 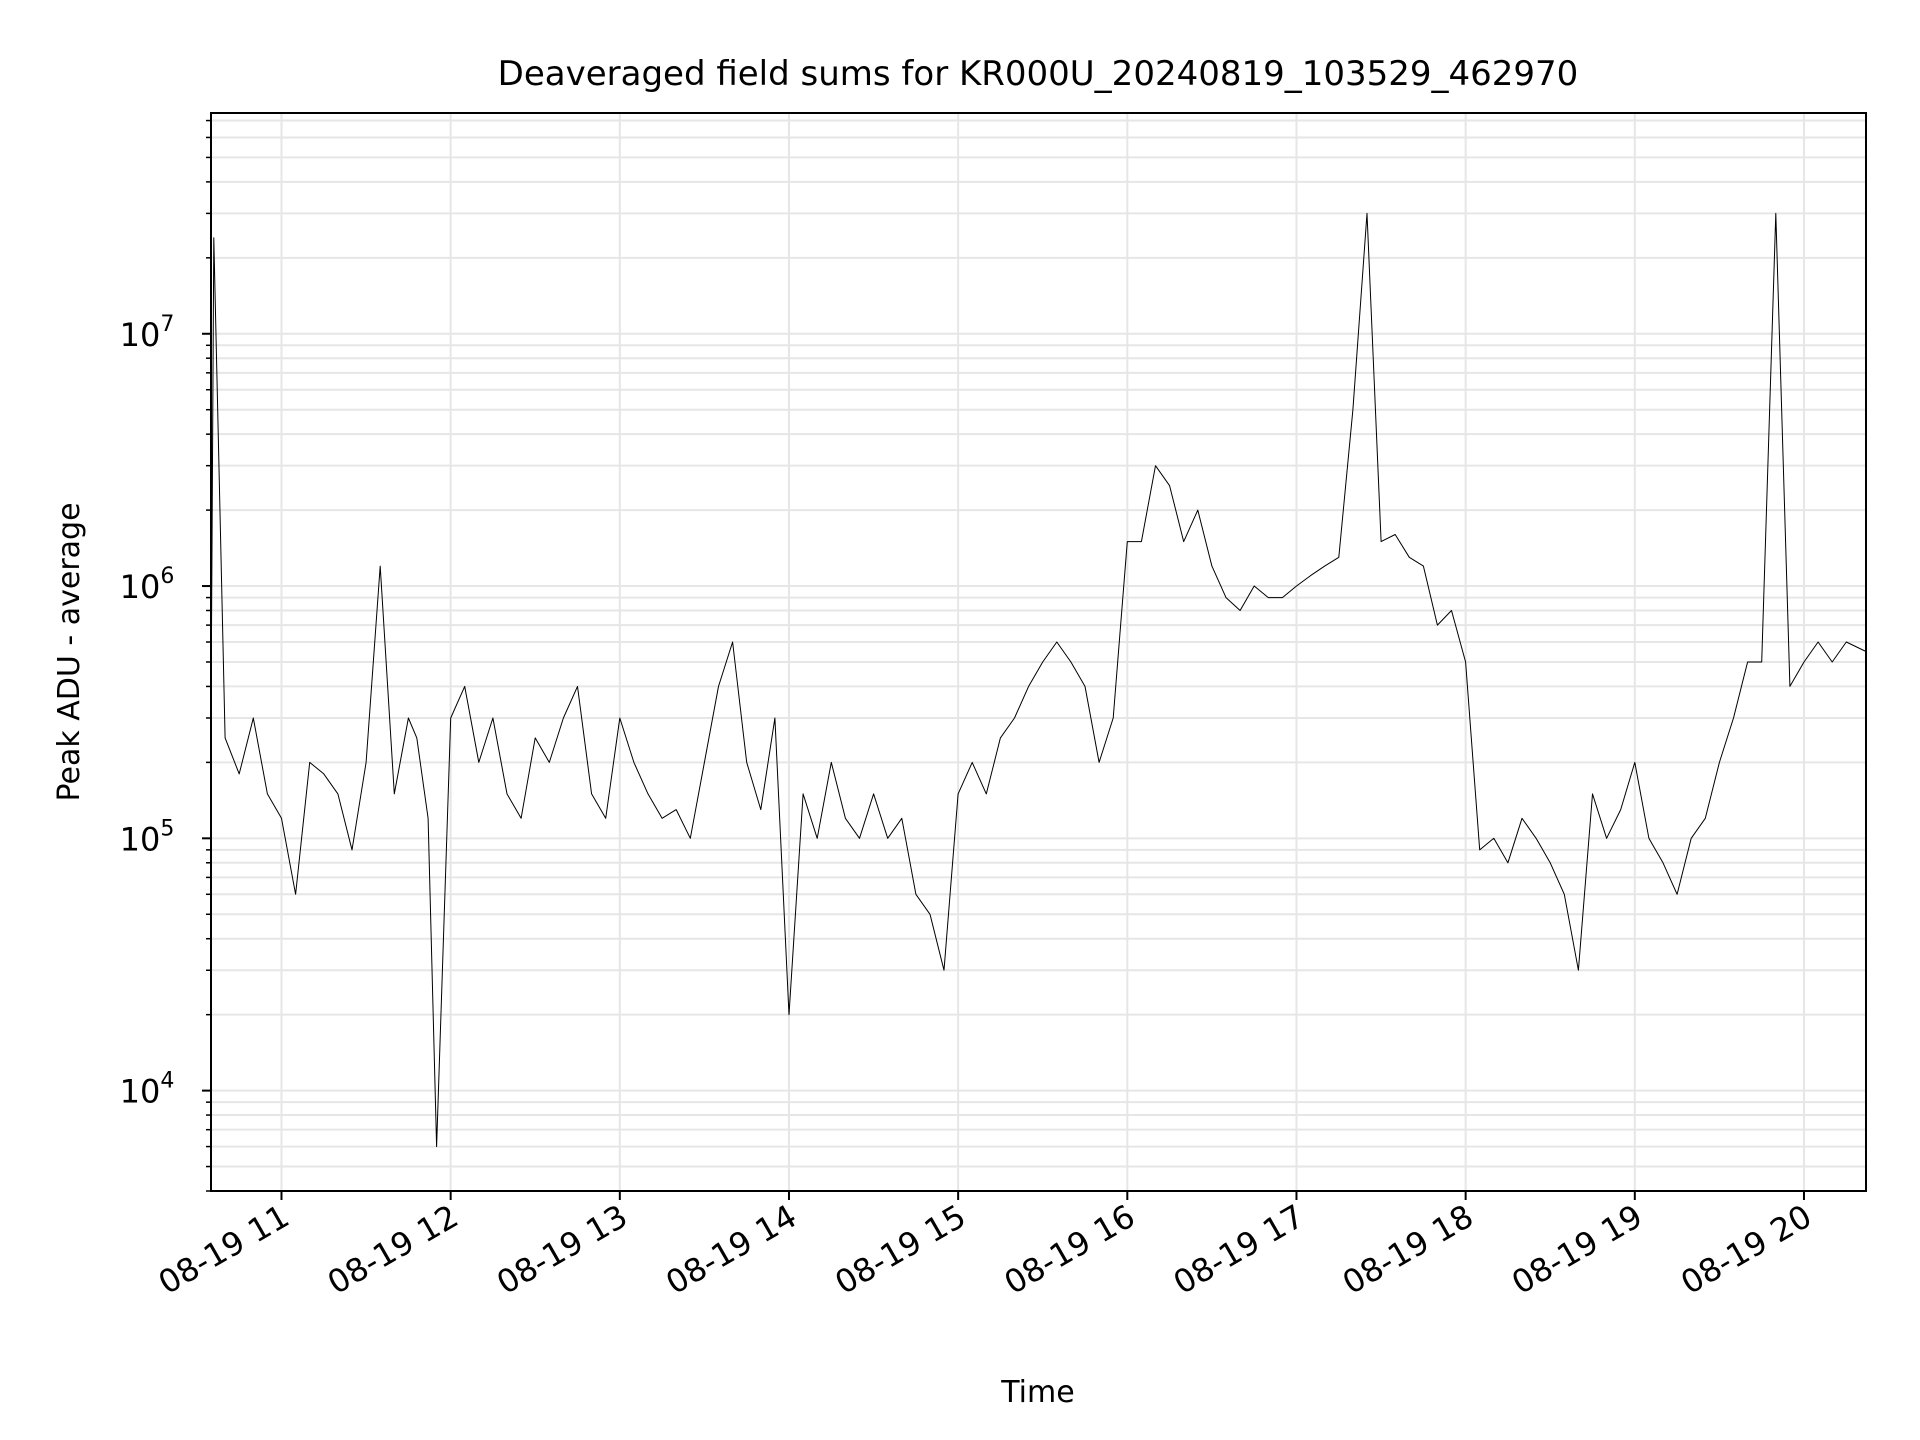 I want to click on y-tick-label: 10⁷, so click(x=147, y=333).